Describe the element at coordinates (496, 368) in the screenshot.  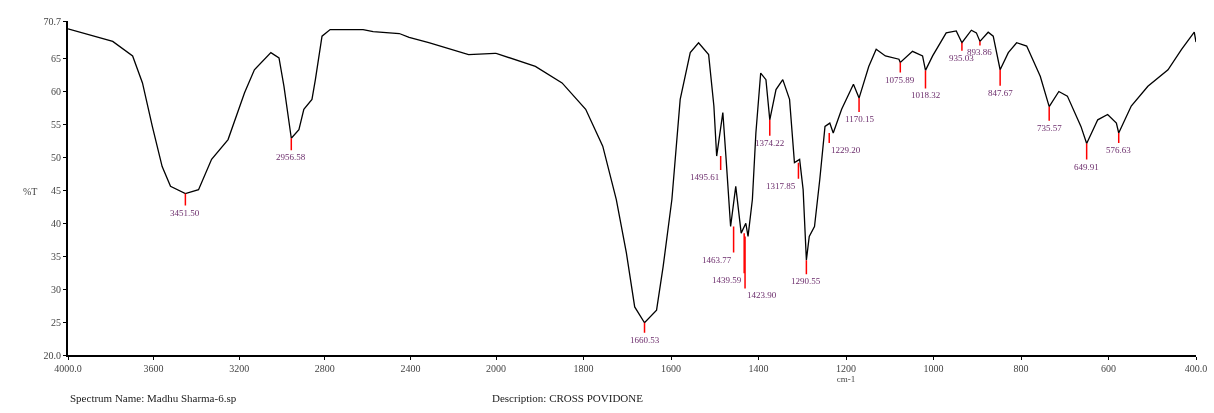
I see `x-tick-label: 2000` at that location.